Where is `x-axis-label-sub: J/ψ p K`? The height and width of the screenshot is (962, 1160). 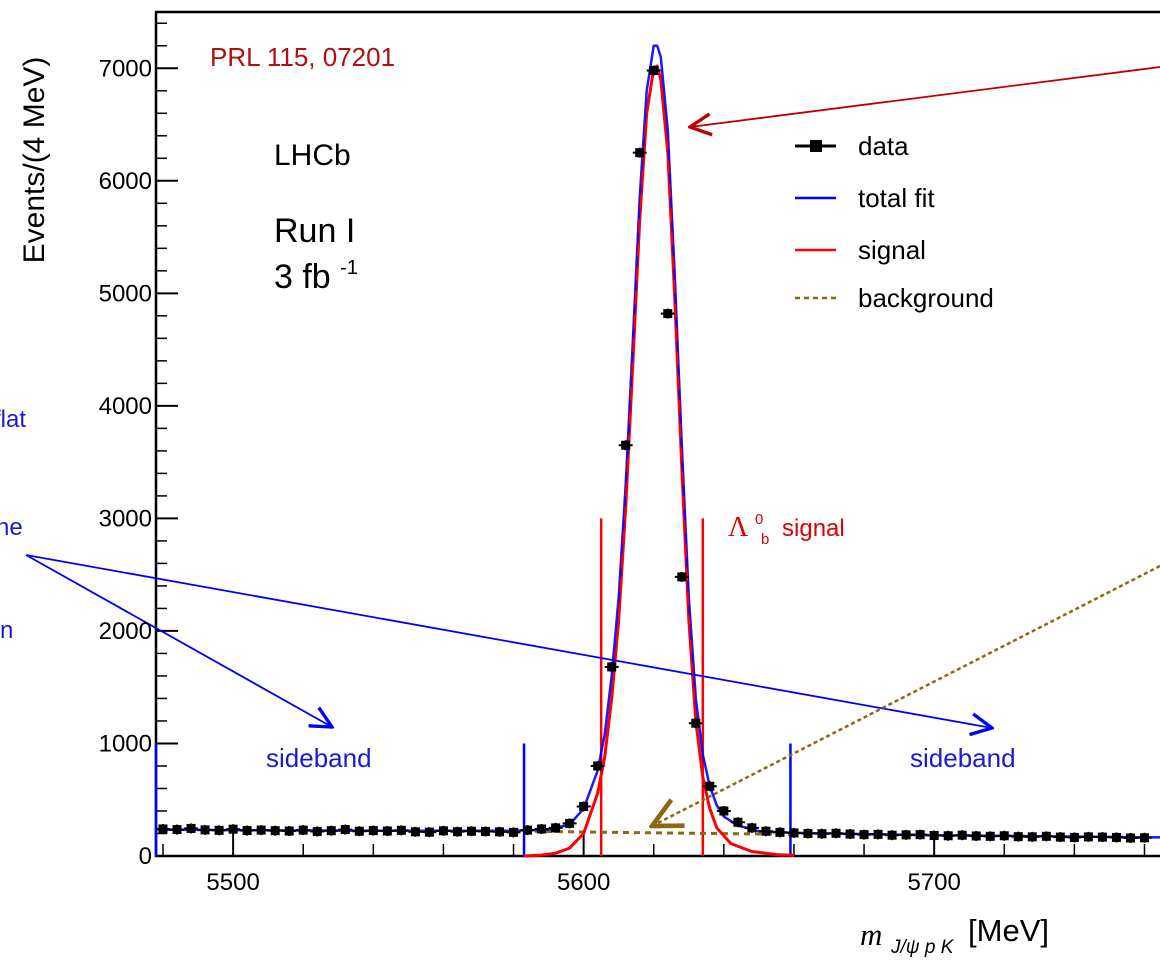 x-axis-label-sub: J/ψ p K is located at coordinates (922, 947).